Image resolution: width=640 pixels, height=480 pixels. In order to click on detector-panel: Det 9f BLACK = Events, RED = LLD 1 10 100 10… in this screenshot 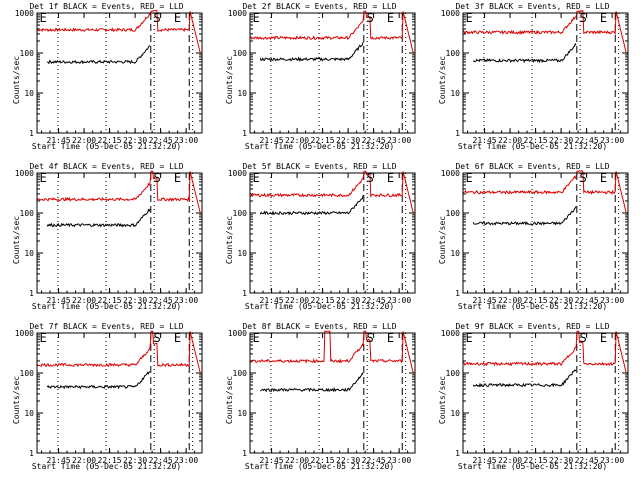, I will do `click(532, 400)`.